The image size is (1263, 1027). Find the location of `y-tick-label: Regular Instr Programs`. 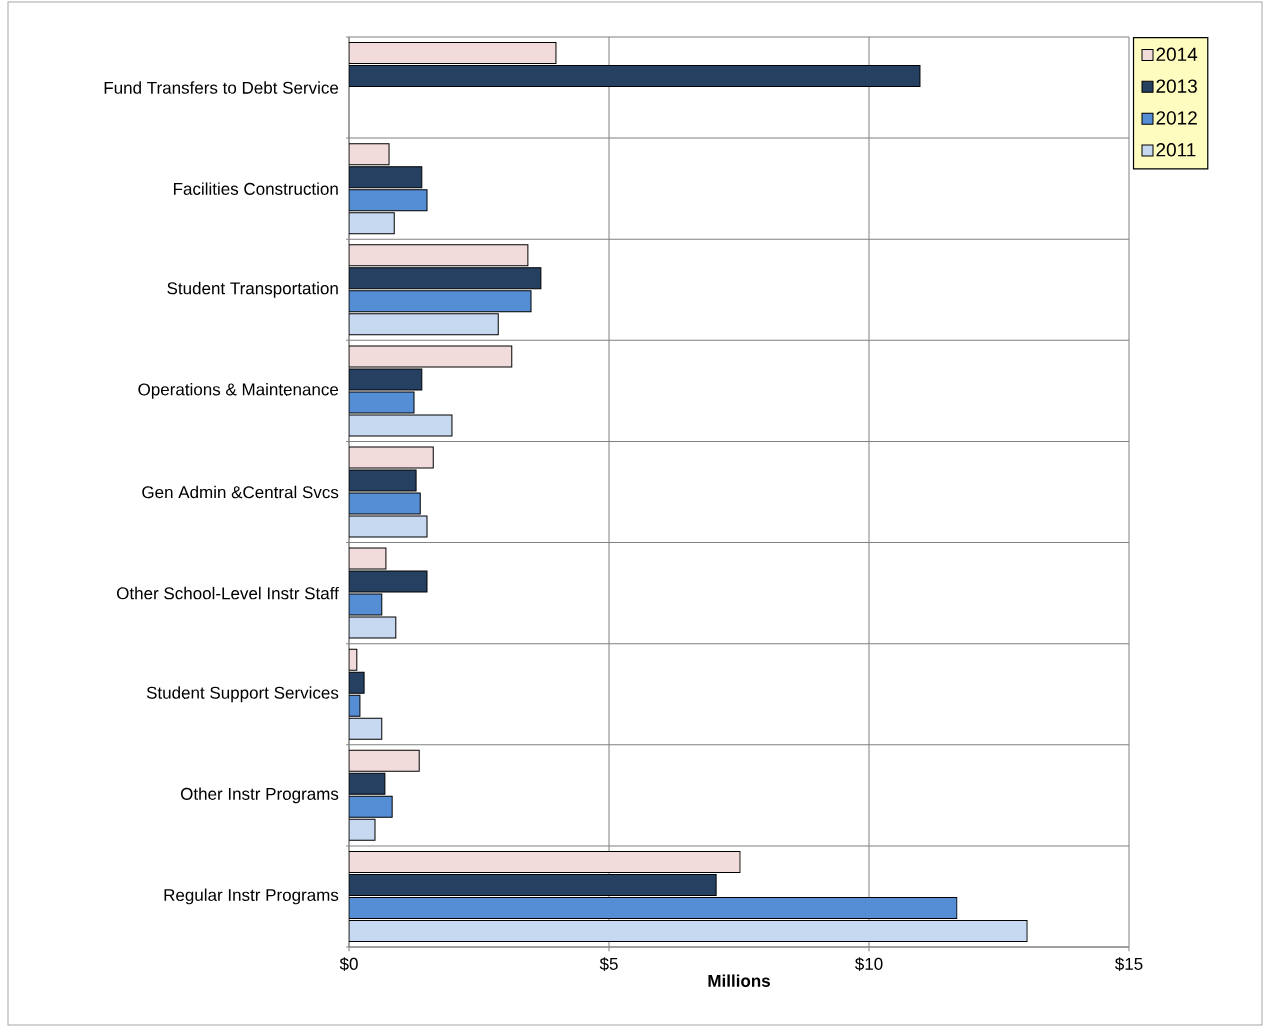

y-tick-label: Regular Instr Programs is located at coordinates (251, 896).